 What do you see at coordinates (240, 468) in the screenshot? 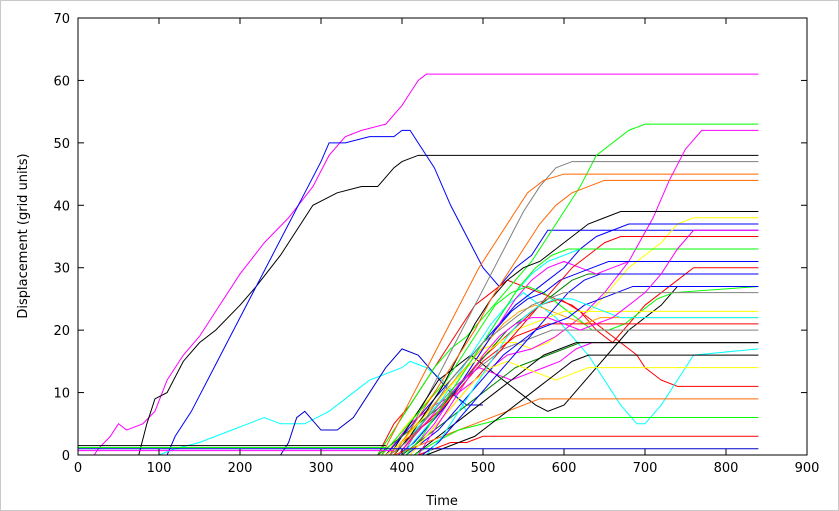
I see `x-tick-label: 200` at bounding box center [240, 468].